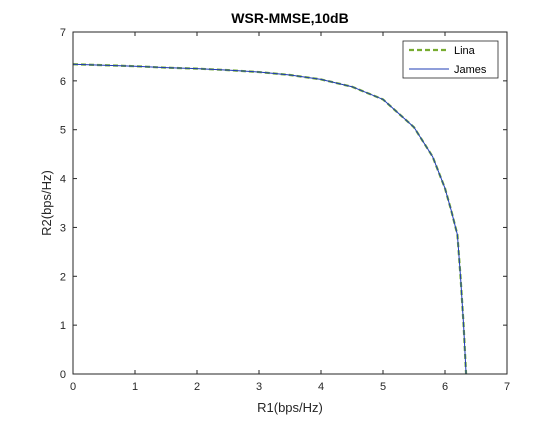 The width and height of the screenshot is (560, 425). I want to click on x-axis-label: R1(bps/Hz), so click(290, 407).